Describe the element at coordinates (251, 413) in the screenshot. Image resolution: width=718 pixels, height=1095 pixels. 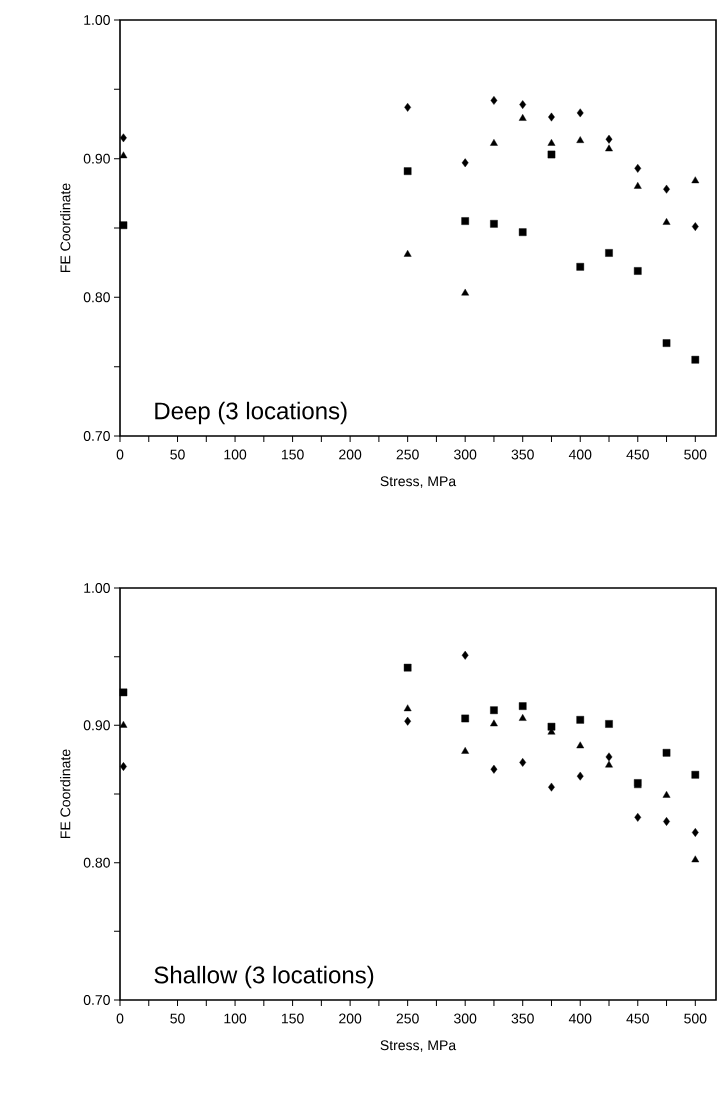
I see `annotation: Deep (3 locations)` at that location.